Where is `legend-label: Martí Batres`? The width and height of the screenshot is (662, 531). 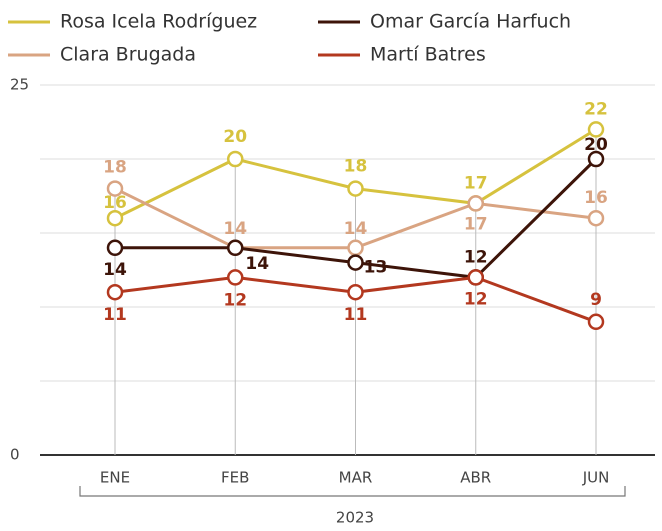 legend-label: Martí Batres is located at coordinates (428, 55).